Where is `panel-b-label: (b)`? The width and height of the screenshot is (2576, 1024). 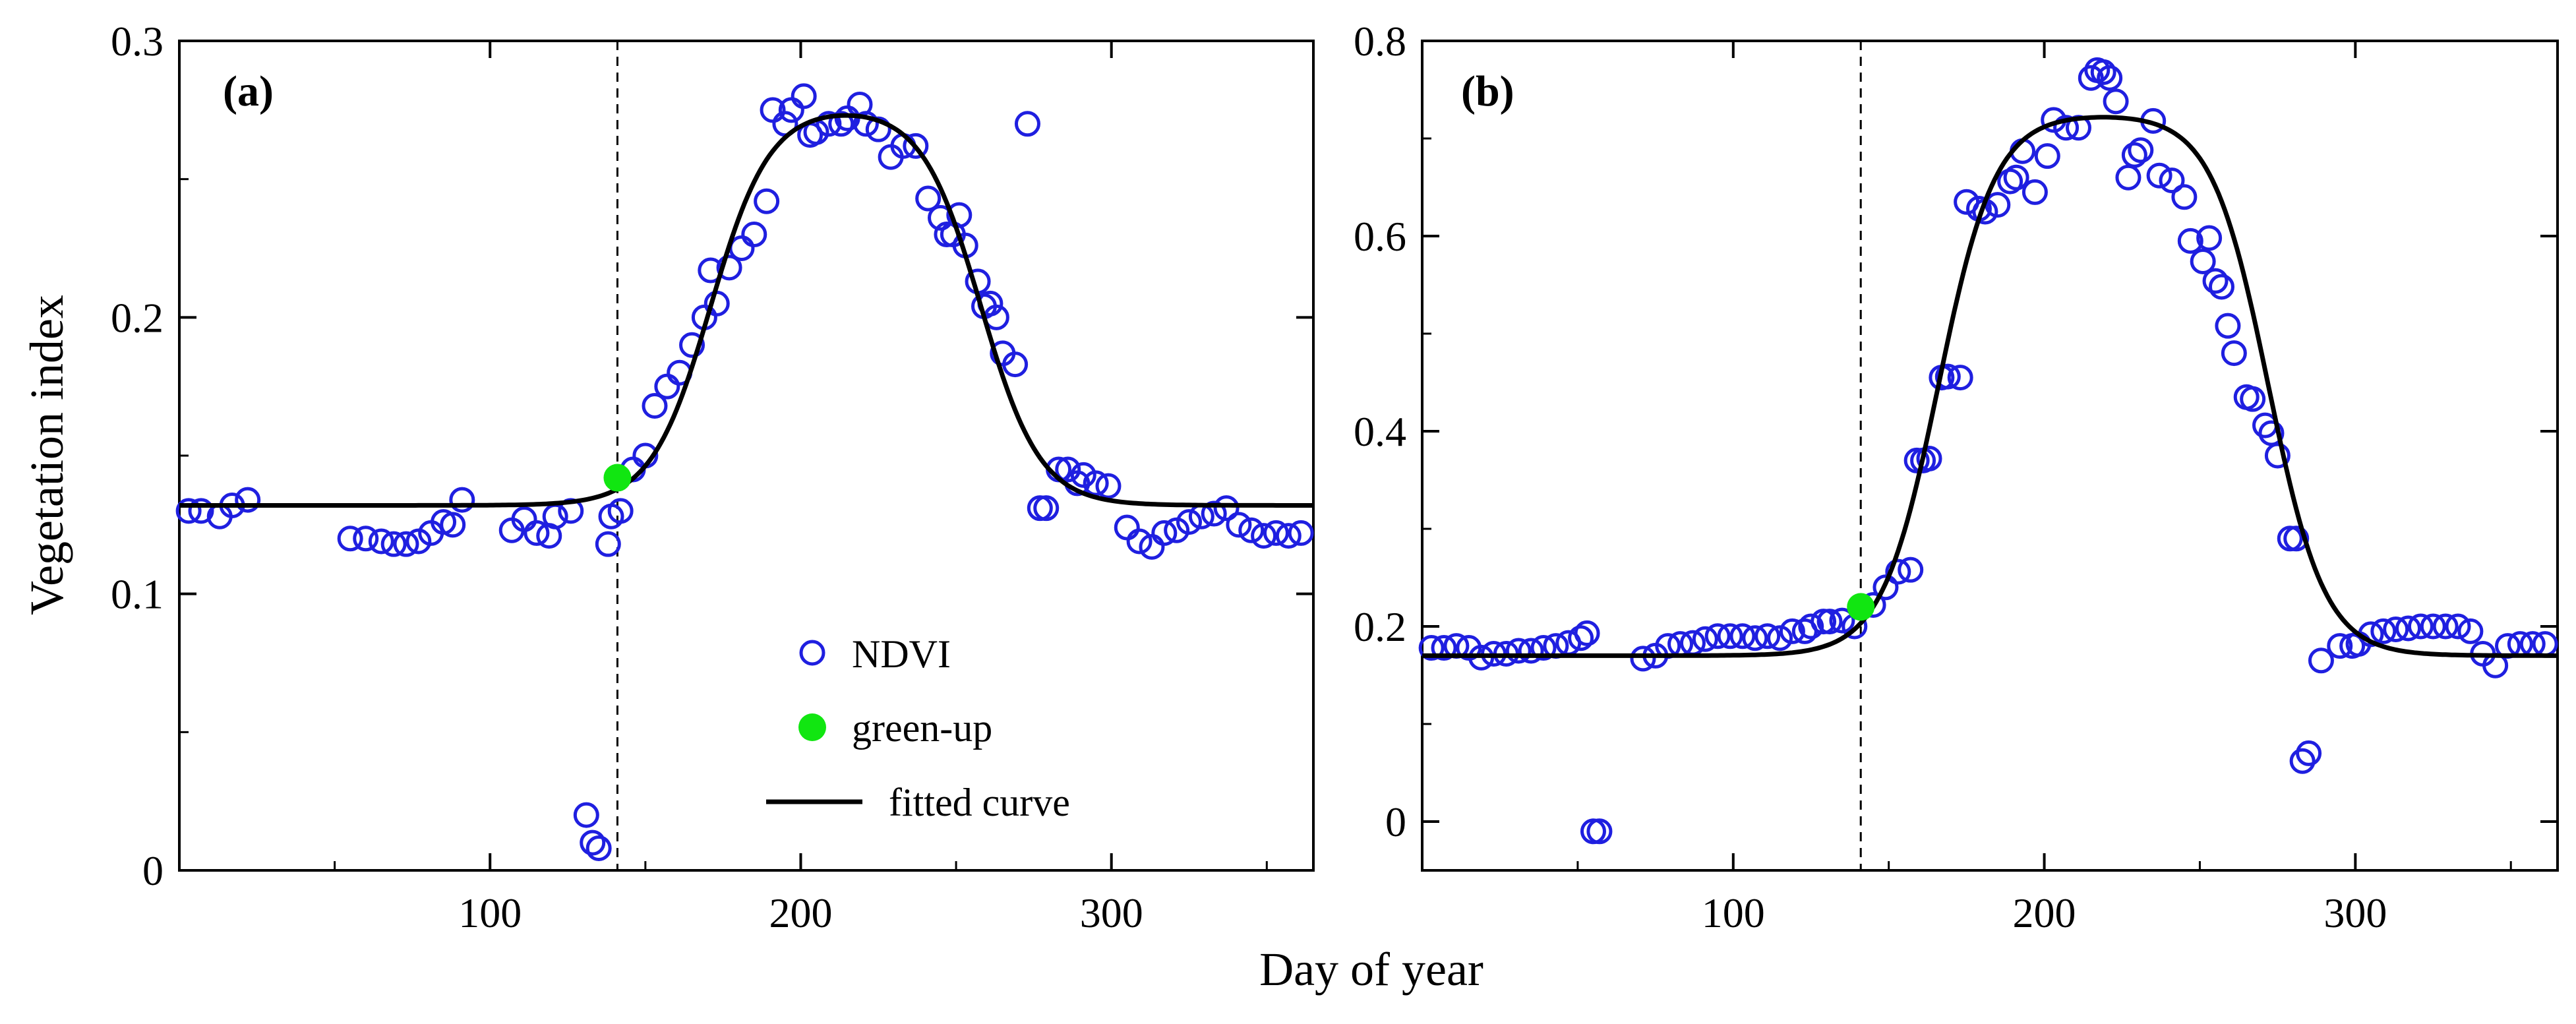 panel-b-label: (b) is located at coordinates (1487, 91).